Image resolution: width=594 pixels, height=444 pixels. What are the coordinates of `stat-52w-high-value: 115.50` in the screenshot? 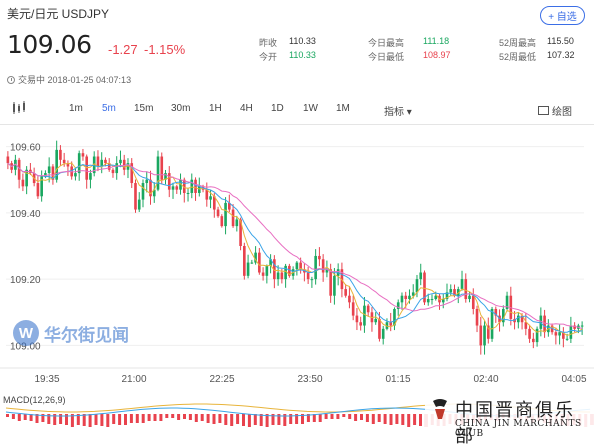 It's located at (560, 41).